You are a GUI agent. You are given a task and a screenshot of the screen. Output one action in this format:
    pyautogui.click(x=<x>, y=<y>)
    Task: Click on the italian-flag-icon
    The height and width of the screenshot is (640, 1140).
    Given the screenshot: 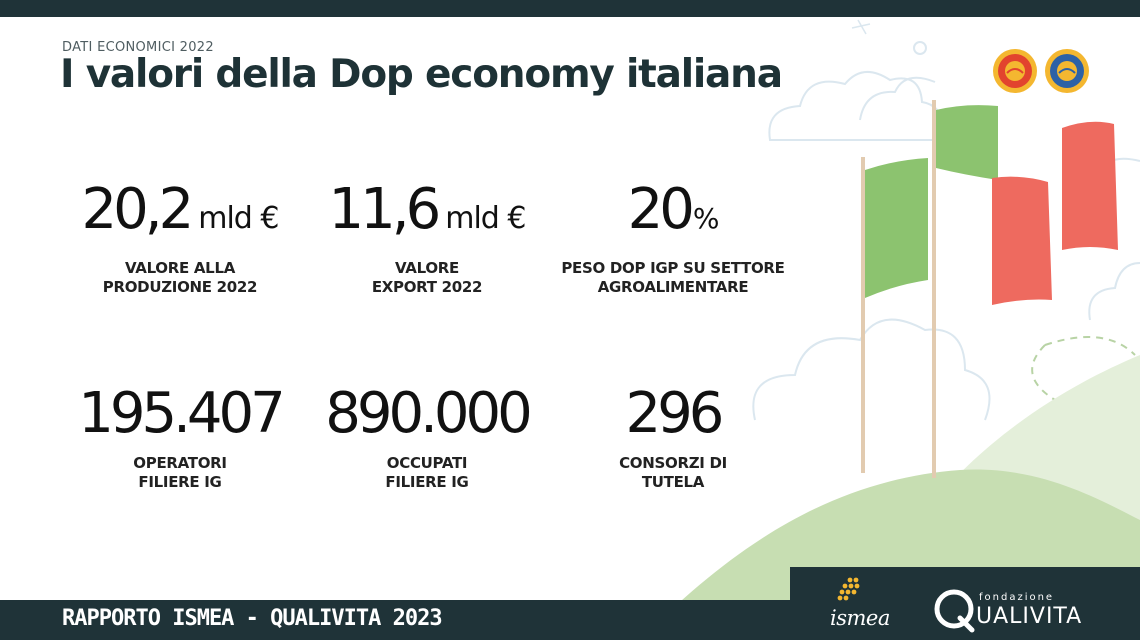 What is the action you would take?
    pyautogui.click(x=991, y=205)
    